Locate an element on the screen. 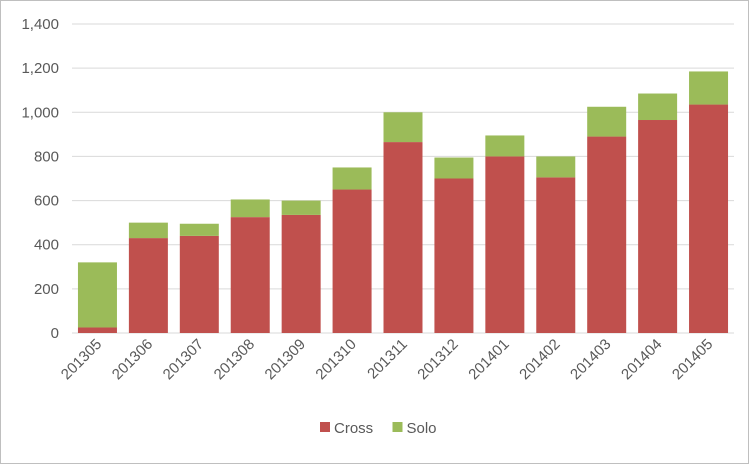 The height and width of the screenshot is (464, 749). x-tick-label: 201401 is located at coordinates (488, 359).